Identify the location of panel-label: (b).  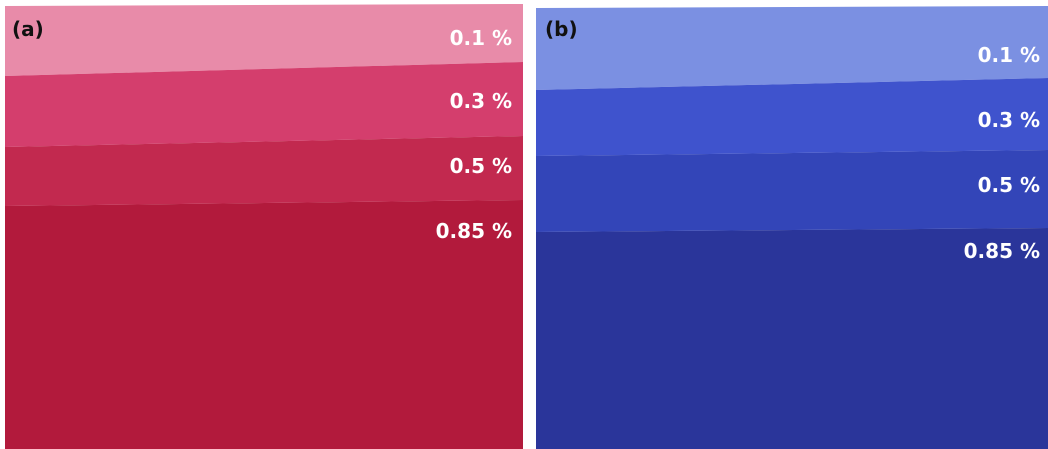
(561, 29).